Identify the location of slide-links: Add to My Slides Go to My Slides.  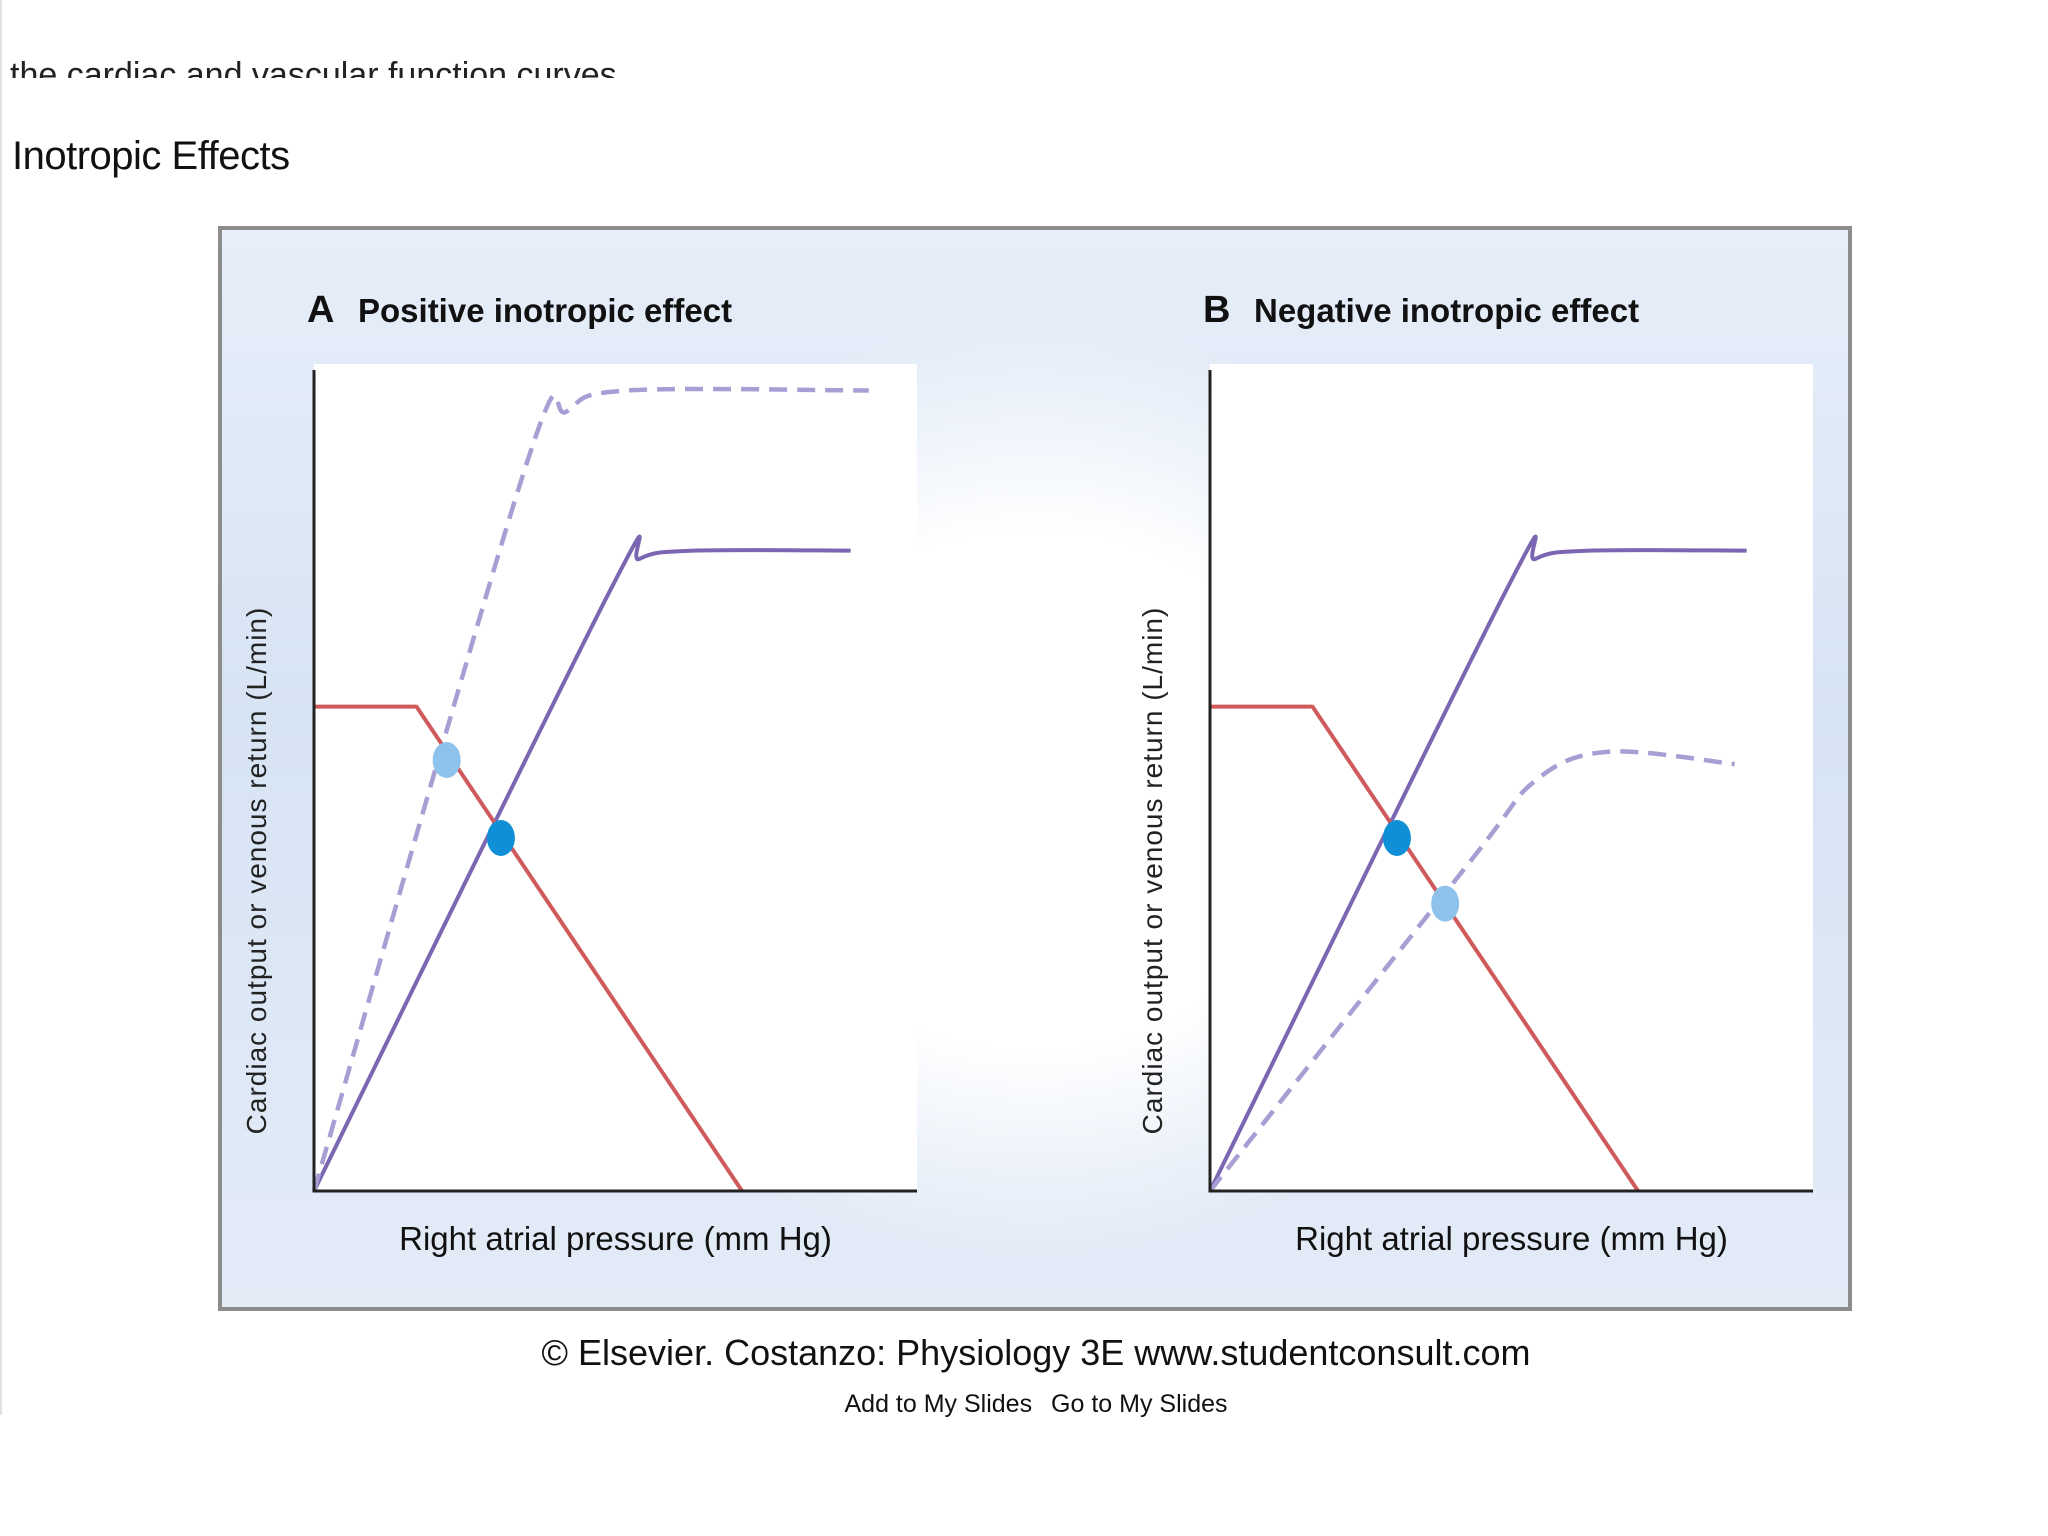
(1024, 1404).